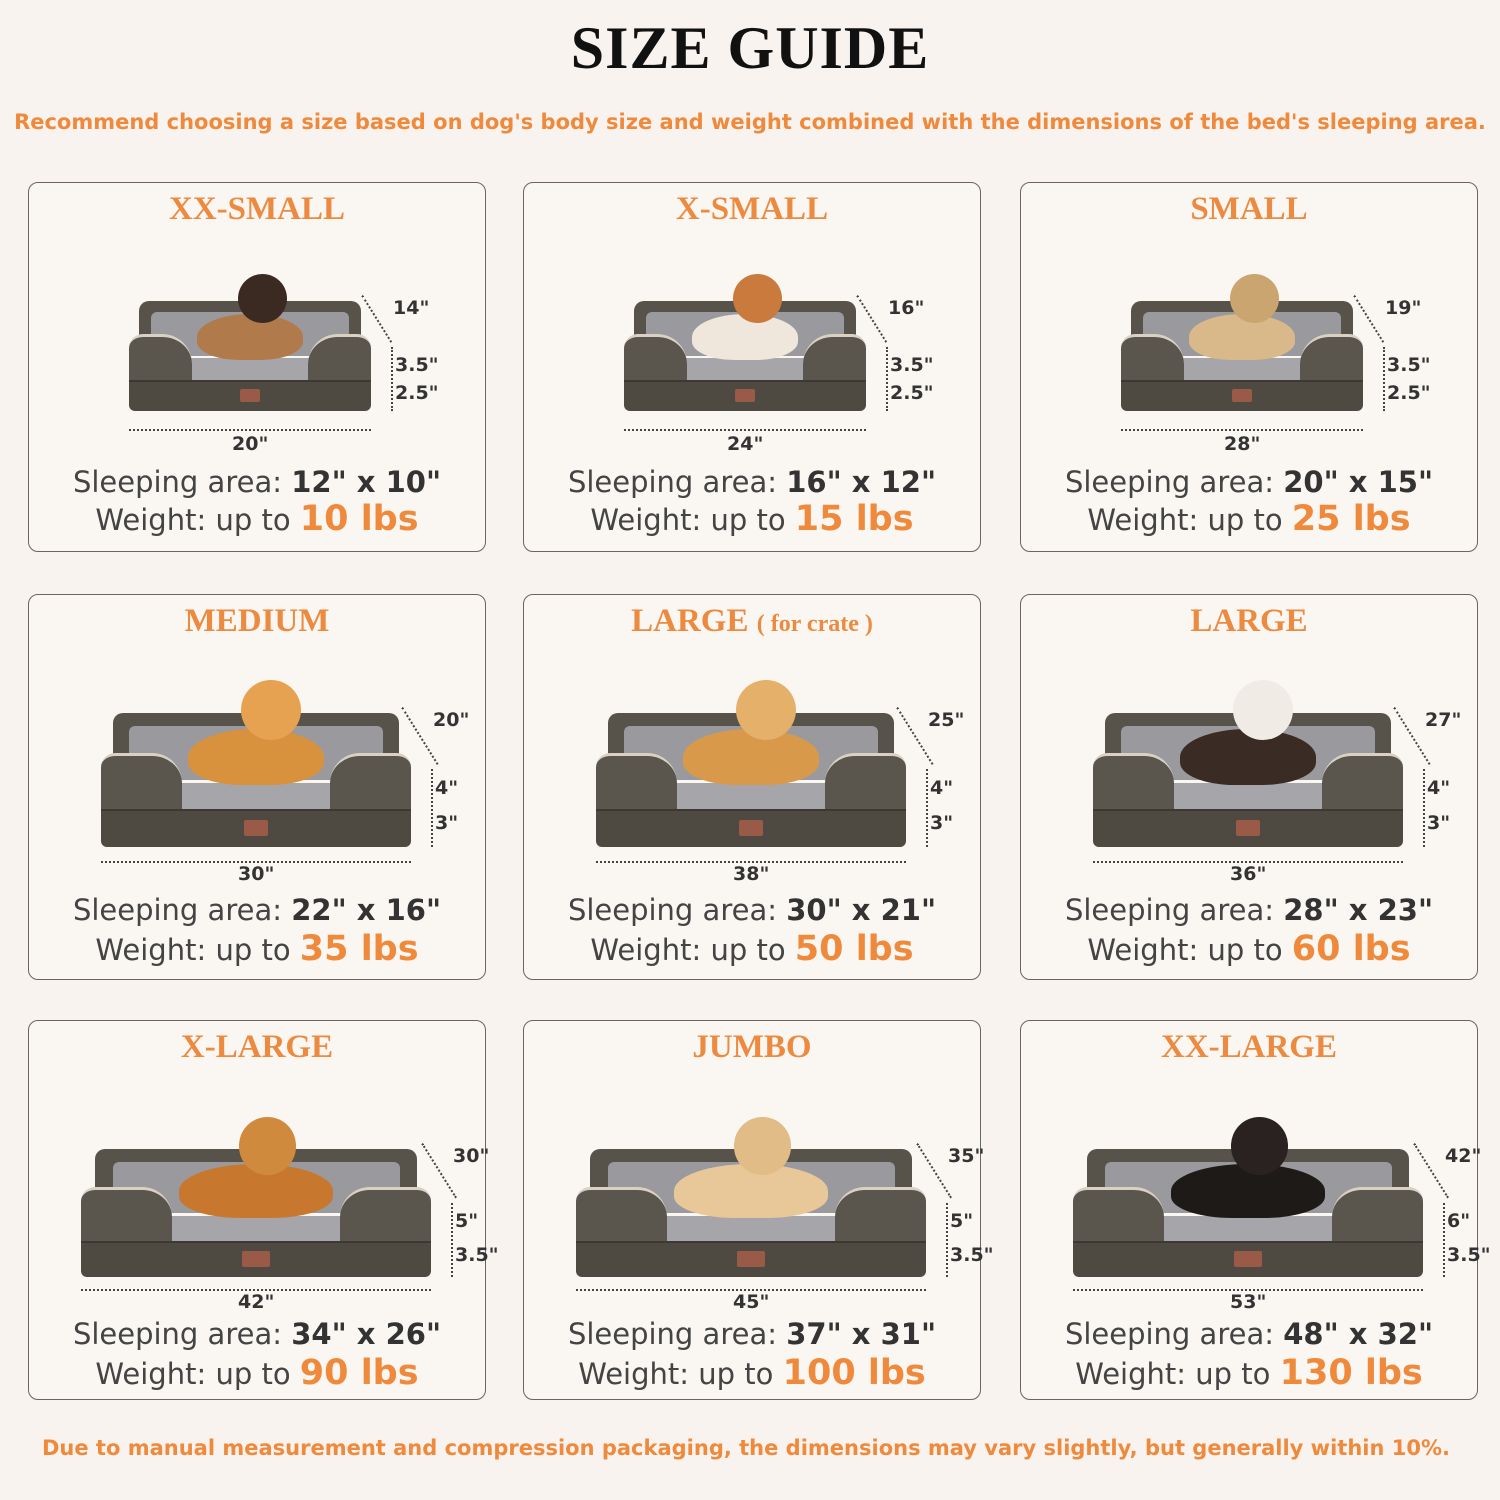 The height and width of the screenshot is (1500, 1500). What do you see at coordinates (366, 482) in the screenshot?
I see `sleeping-area-value: 12" x 10"` at bounding box center [366, 482].